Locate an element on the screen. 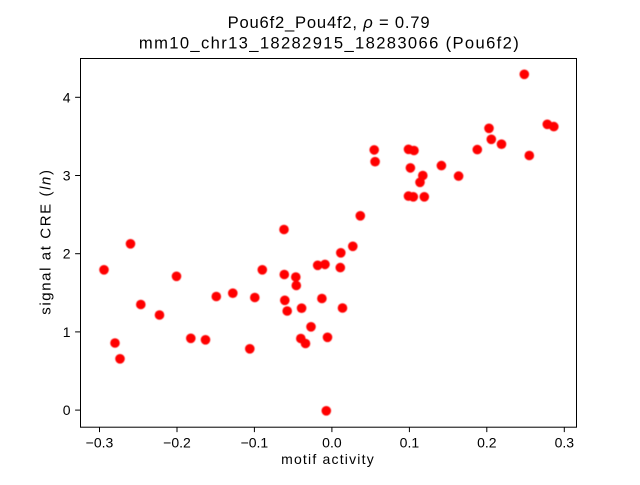  svg-text: 0.2 is located at coordinates (487, 443).